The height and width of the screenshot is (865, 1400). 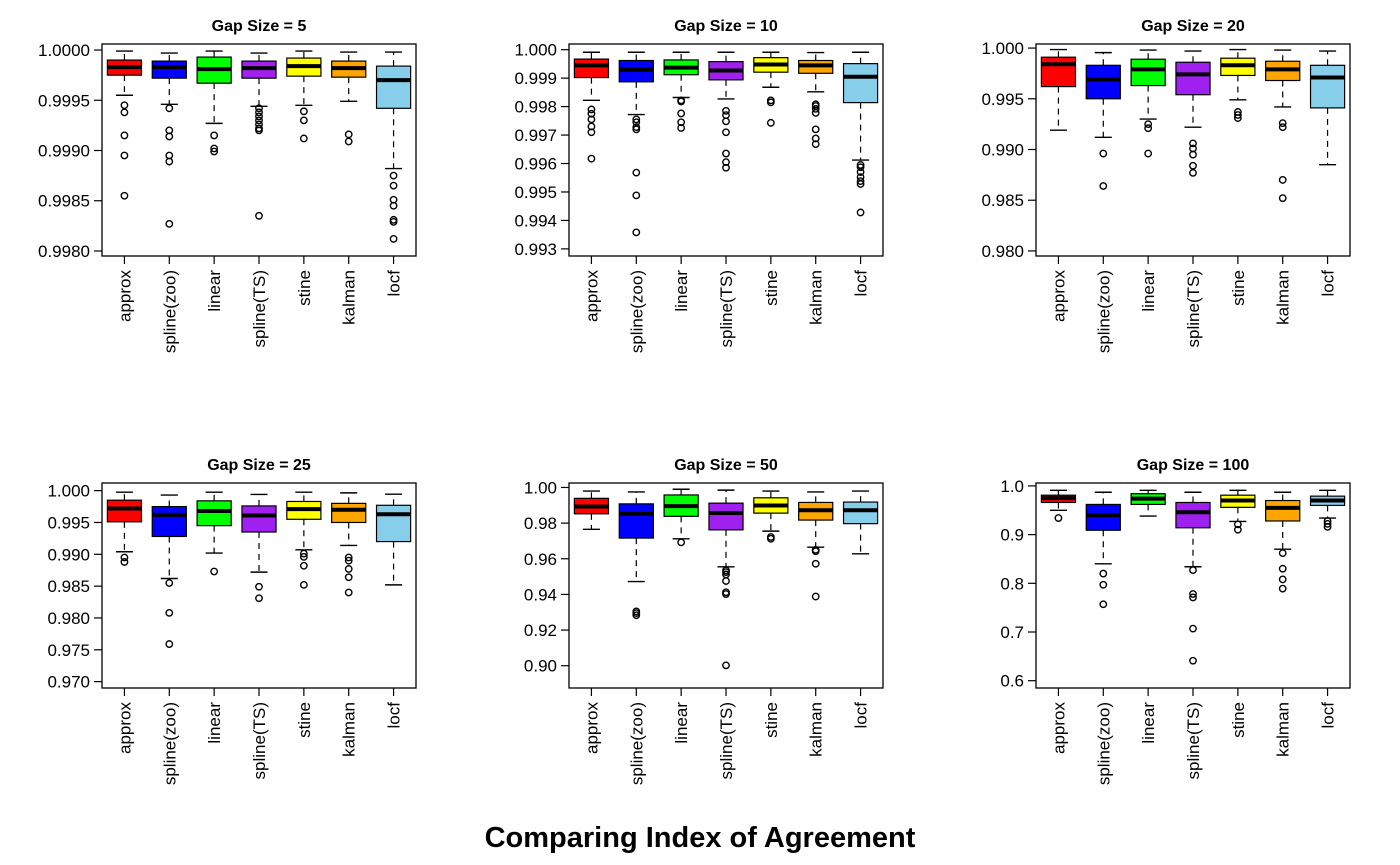 What do you see at coordinates (535, 78) in the screenshot?
I see `y-tick-label: 0.999` at bounding box center [535, 78].